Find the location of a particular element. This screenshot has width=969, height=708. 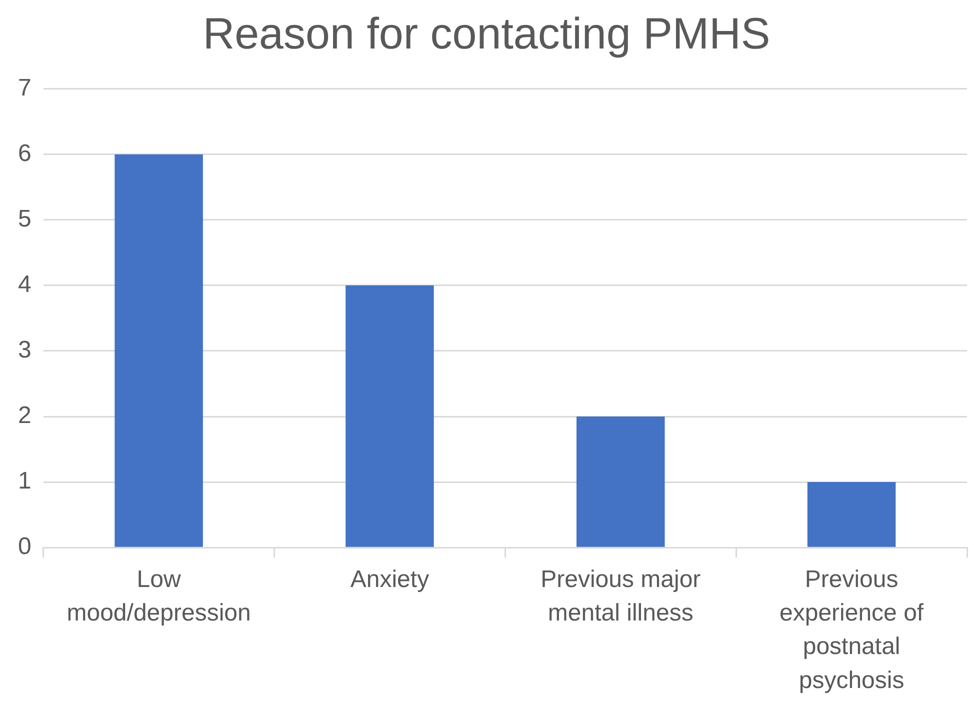

x-tick-label: Anxiety is located at coordinates (390, 580).